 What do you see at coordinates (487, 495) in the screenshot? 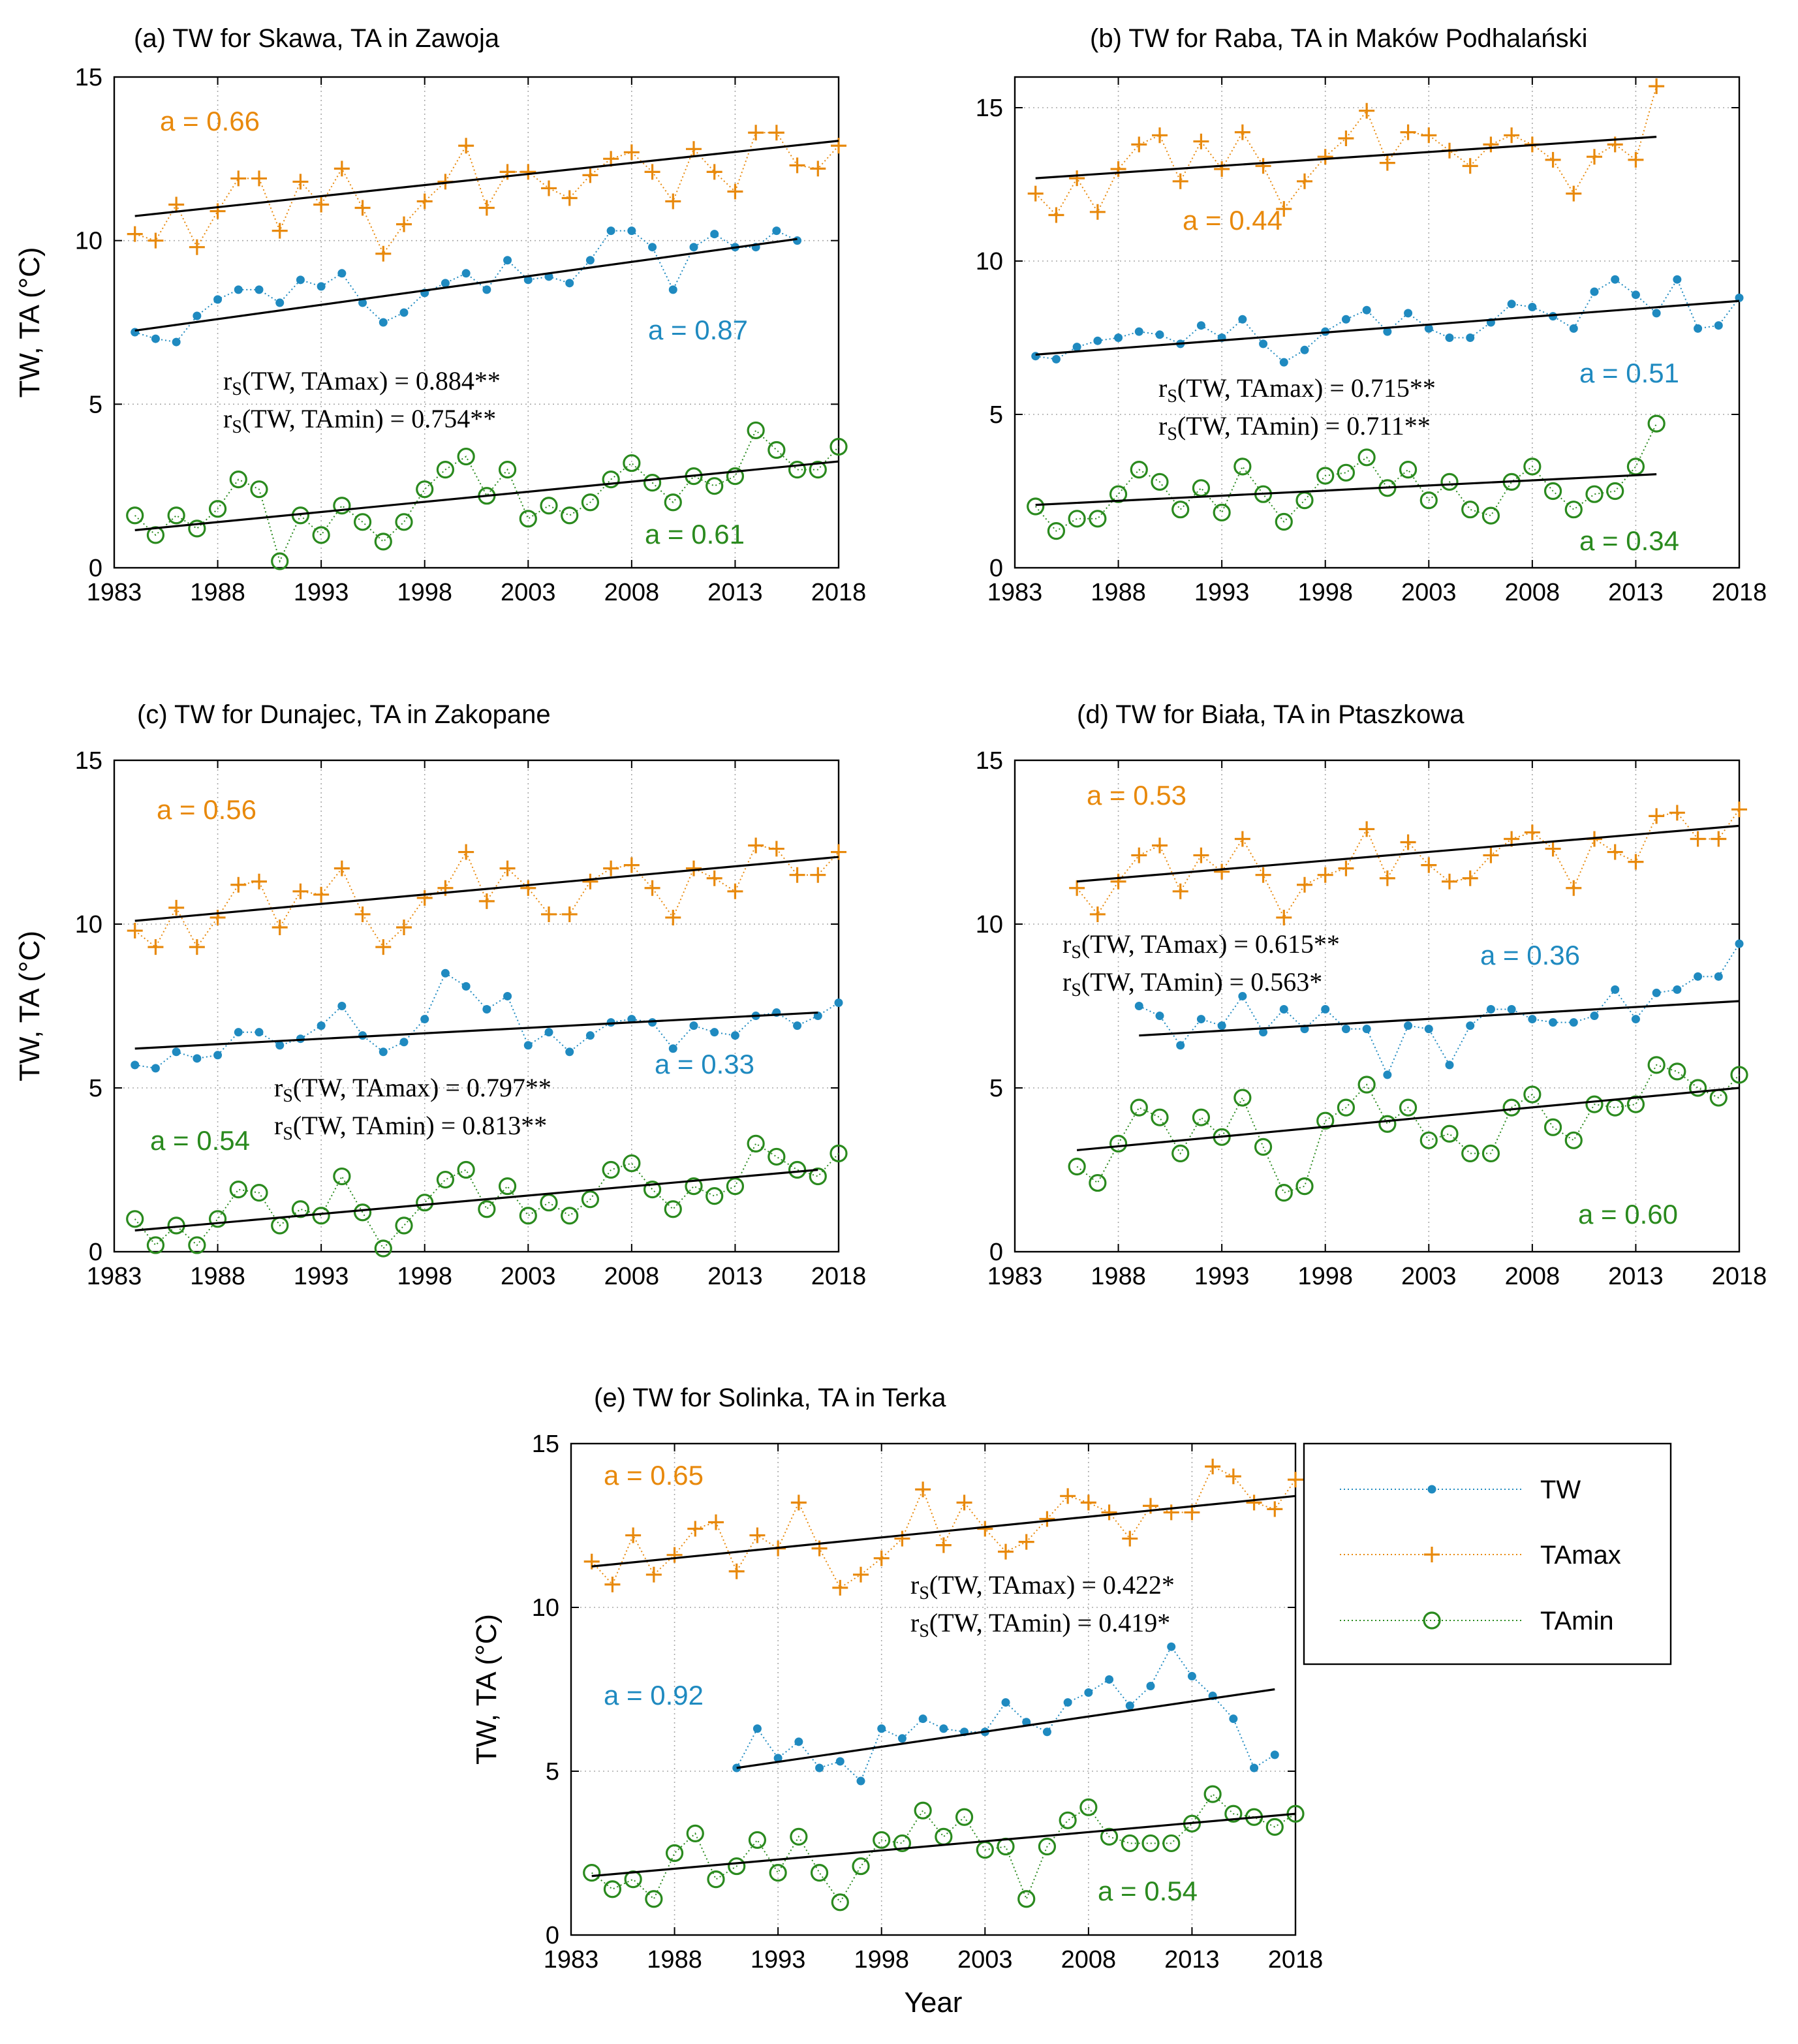
I see `series-tamin` at bounding box center [487, 495].